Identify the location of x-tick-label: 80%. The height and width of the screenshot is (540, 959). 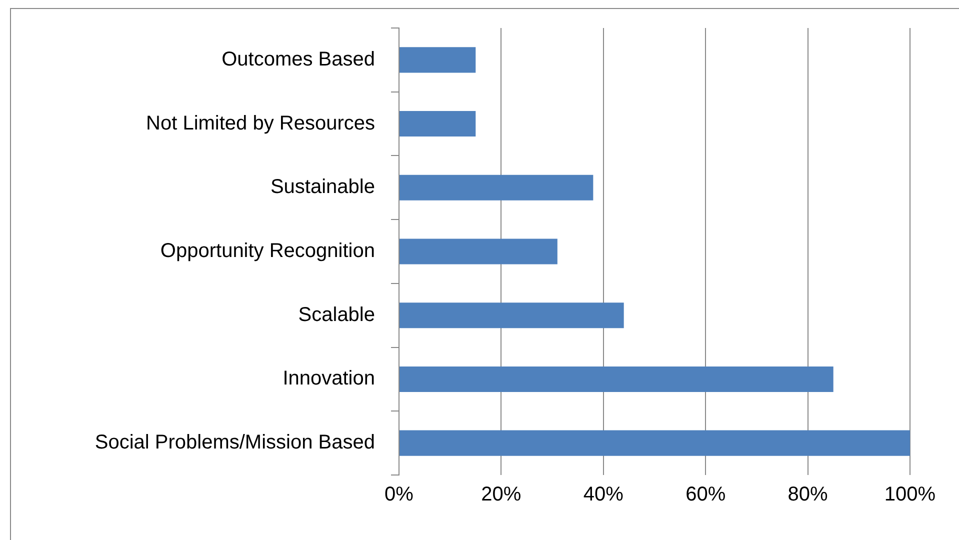
(808, 495).